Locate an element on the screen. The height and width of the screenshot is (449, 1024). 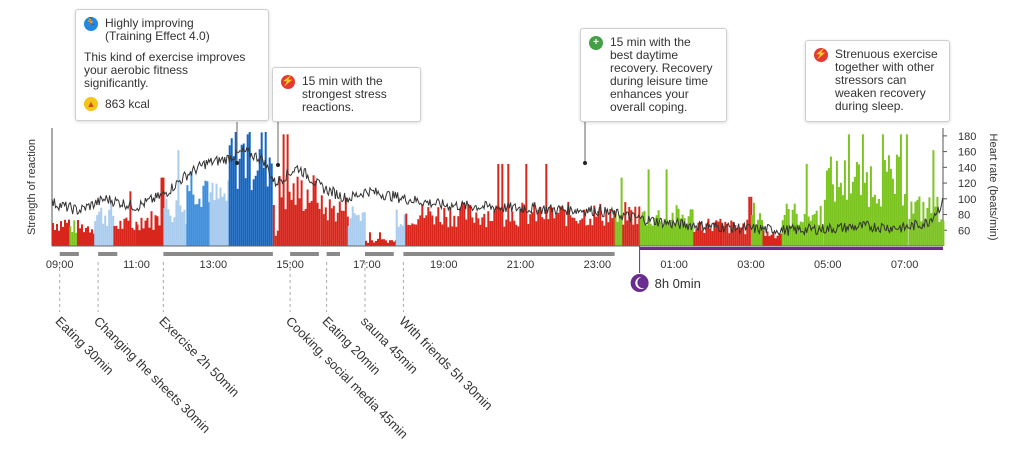
sleep-duration-label: 8h 0min is located at coordinates (678, 283).